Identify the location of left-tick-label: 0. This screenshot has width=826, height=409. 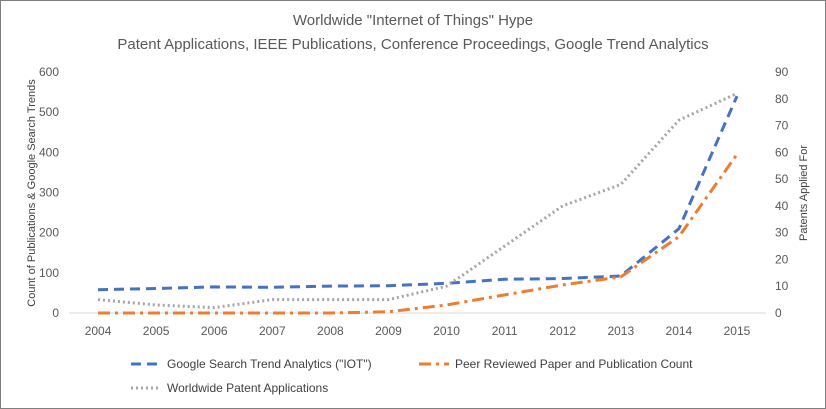
(55, 313).